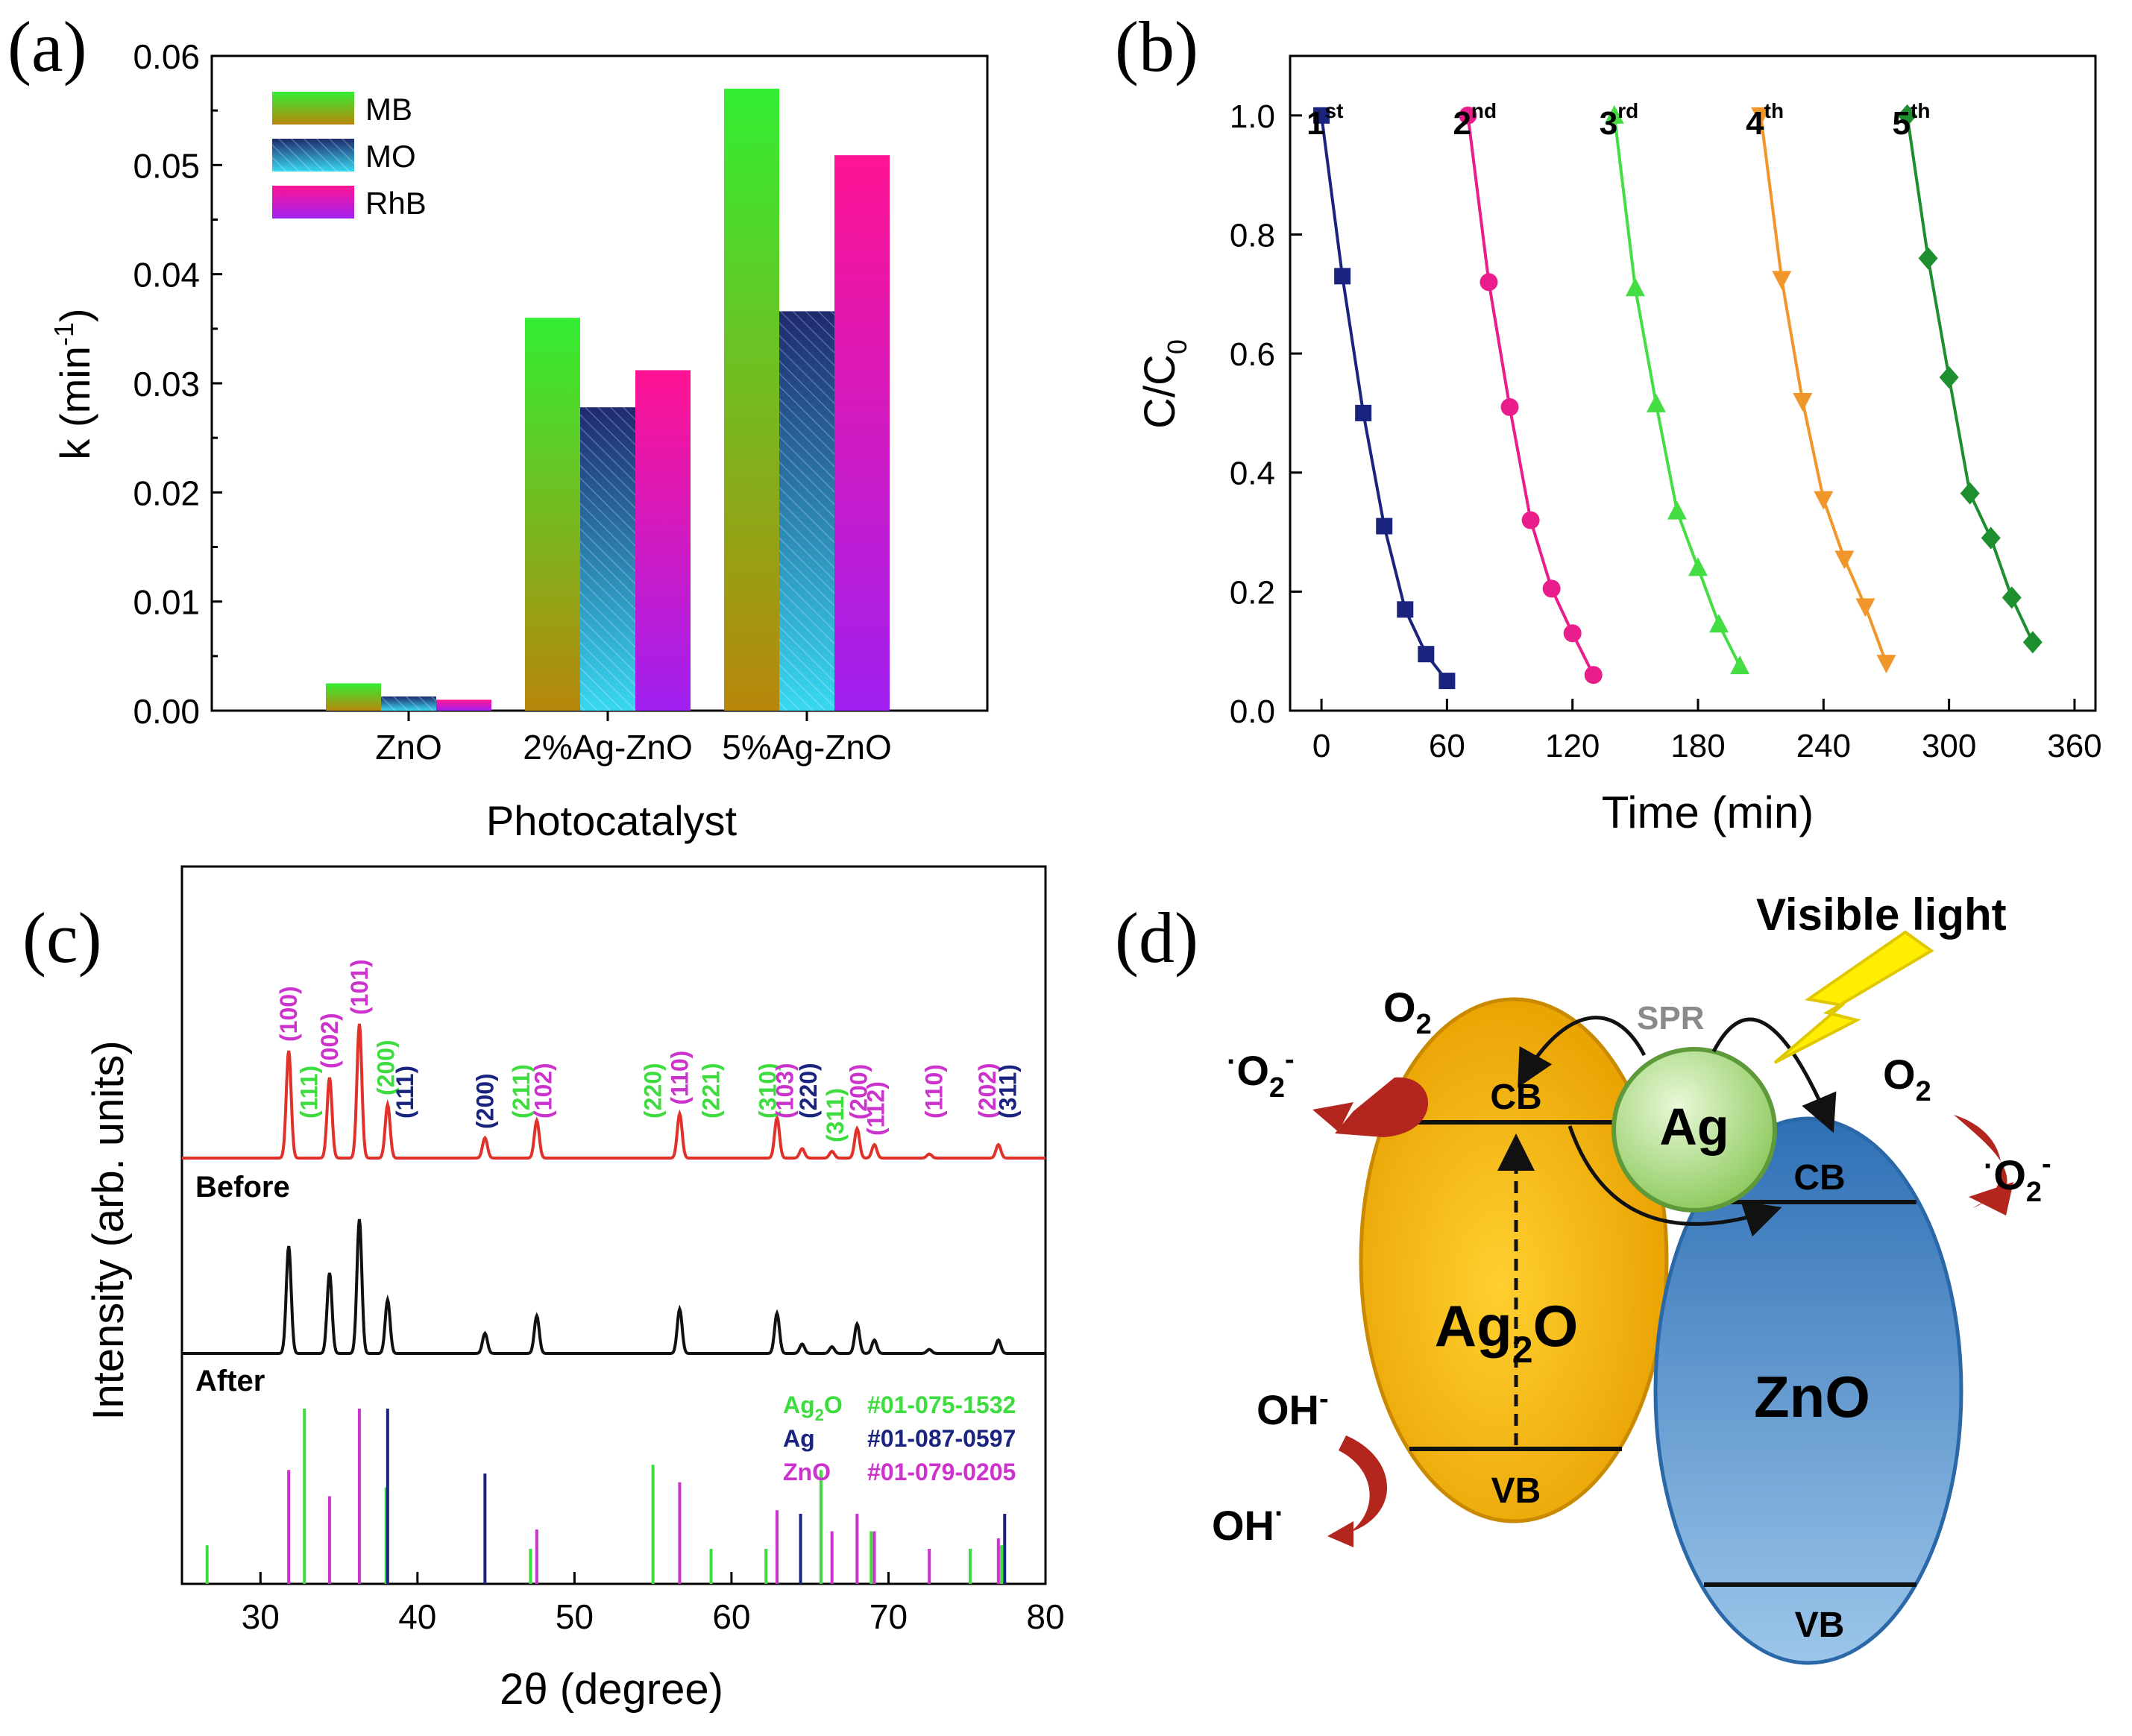 Image resolution: width=2132 pixels, height=1736 pixels. Describe the element at coordinates (409, 704) in the screenshot. I see `bar-hatch-MO-ZnO` at that location.